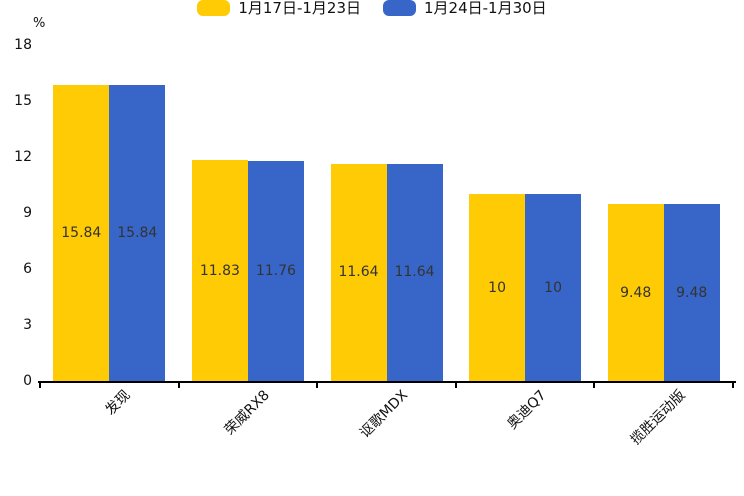 The width and height of the screenshot is (744, 496). I want to click on legend-item-1: 1月24日-1月30日, so click(465, 8).